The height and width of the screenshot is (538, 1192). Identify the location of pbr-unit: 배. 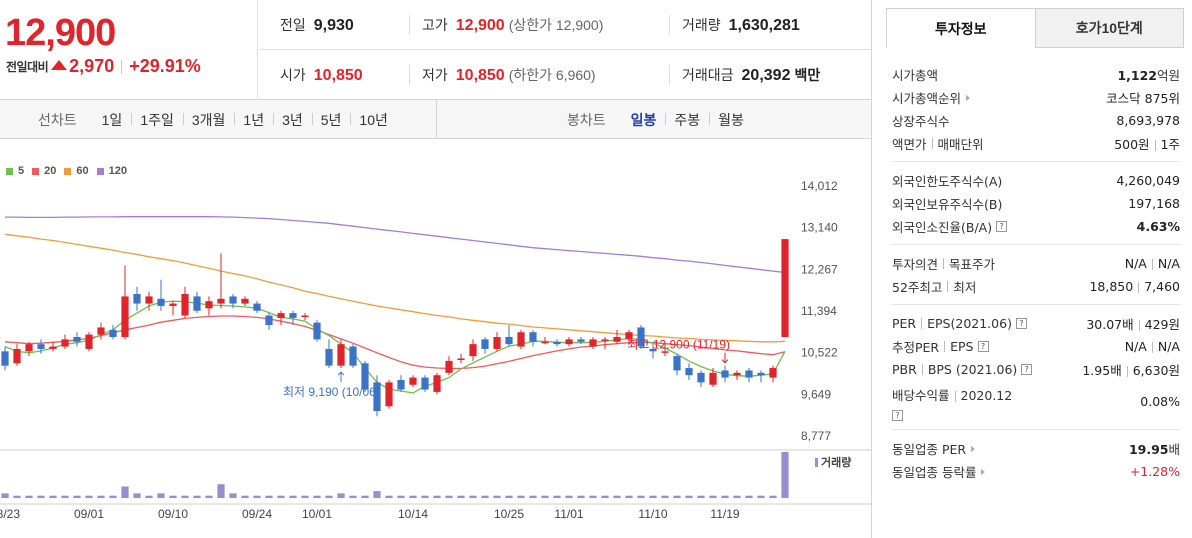
(1116, 370).